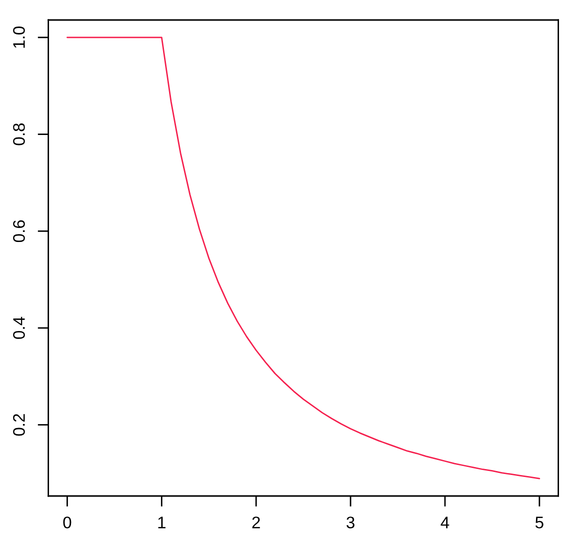 This screenshot has width=576, height=545. I want to click on x-tick-label: 5, so click(539, 522).